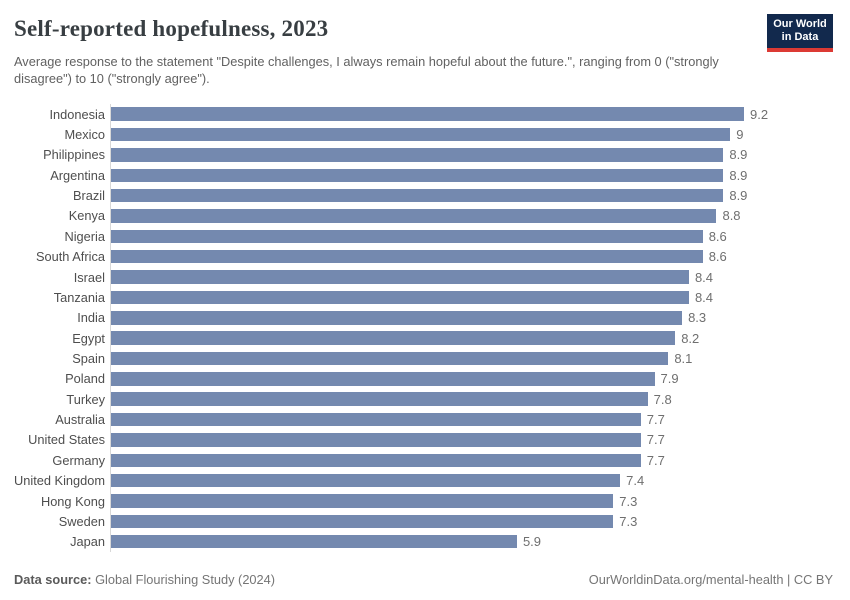 Image resolution: width=850 pixels, height=600 pixels. I want to click on owid-logo-line1: Our World, so click(800, 24).